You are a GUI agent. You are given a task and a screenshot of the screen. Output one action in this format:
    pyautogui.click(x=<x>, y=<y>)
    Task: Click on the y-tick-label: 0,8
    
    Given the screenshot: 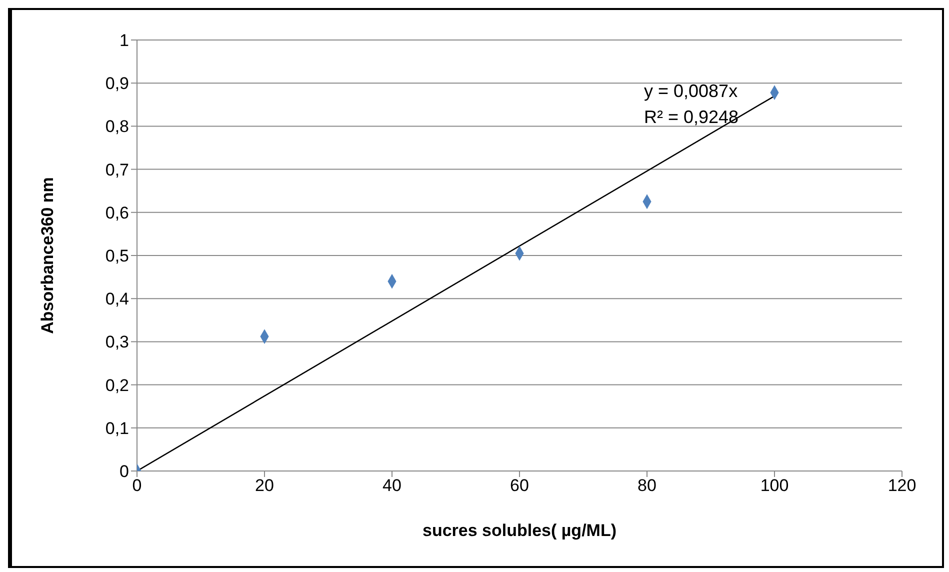 What is the action you would take?
    pyautogui.click(x=117, y=126)
    